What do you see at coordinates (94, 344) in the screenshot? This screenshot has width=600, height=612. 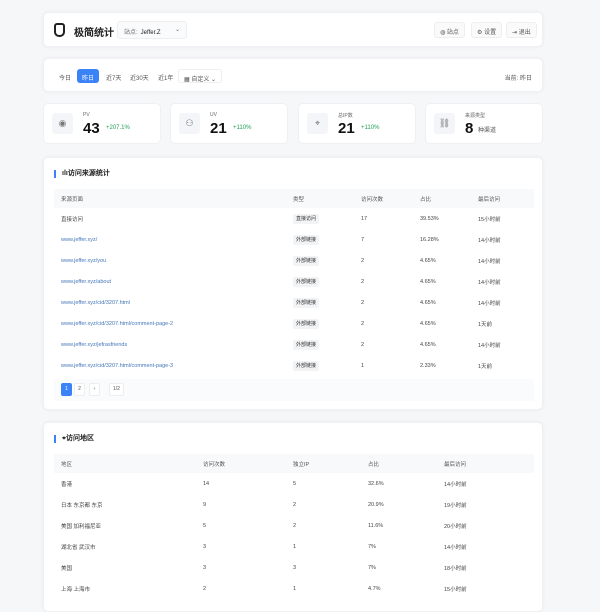 I see `source-link: www.jeffer.xyz/jefrasfriends` at bounding box center [94, 344].